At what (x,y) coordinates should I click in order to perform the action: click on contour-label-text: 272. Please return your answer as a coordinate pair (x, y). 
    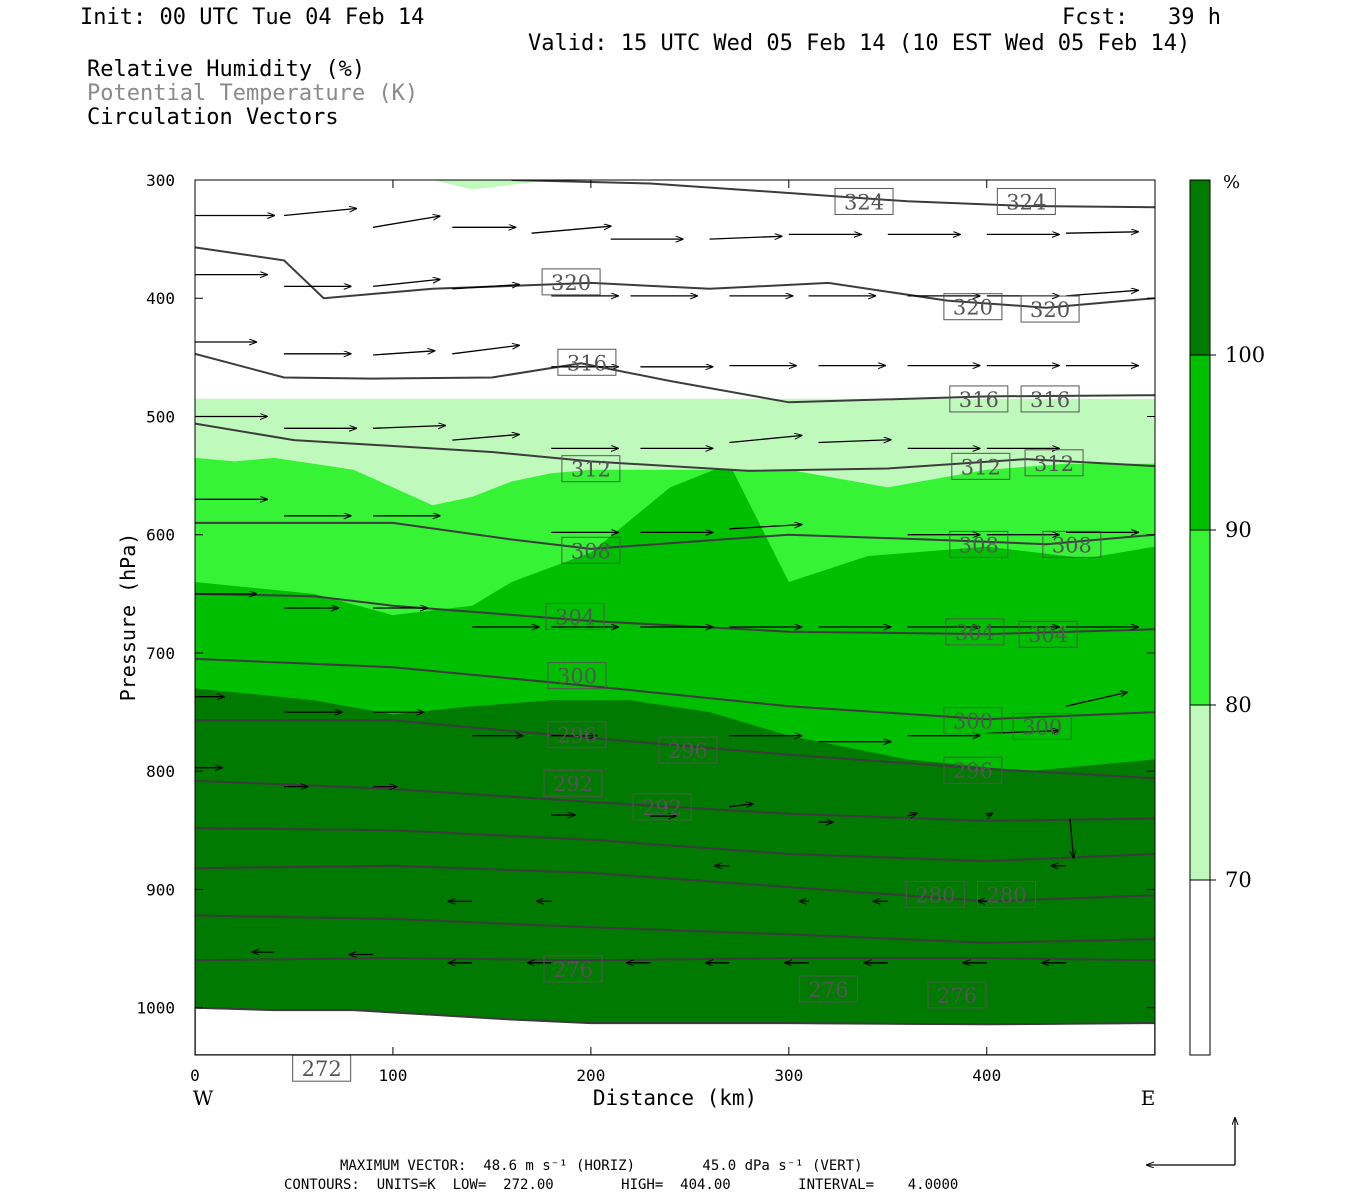
    Looking at the image, I should click on (322, 1069).